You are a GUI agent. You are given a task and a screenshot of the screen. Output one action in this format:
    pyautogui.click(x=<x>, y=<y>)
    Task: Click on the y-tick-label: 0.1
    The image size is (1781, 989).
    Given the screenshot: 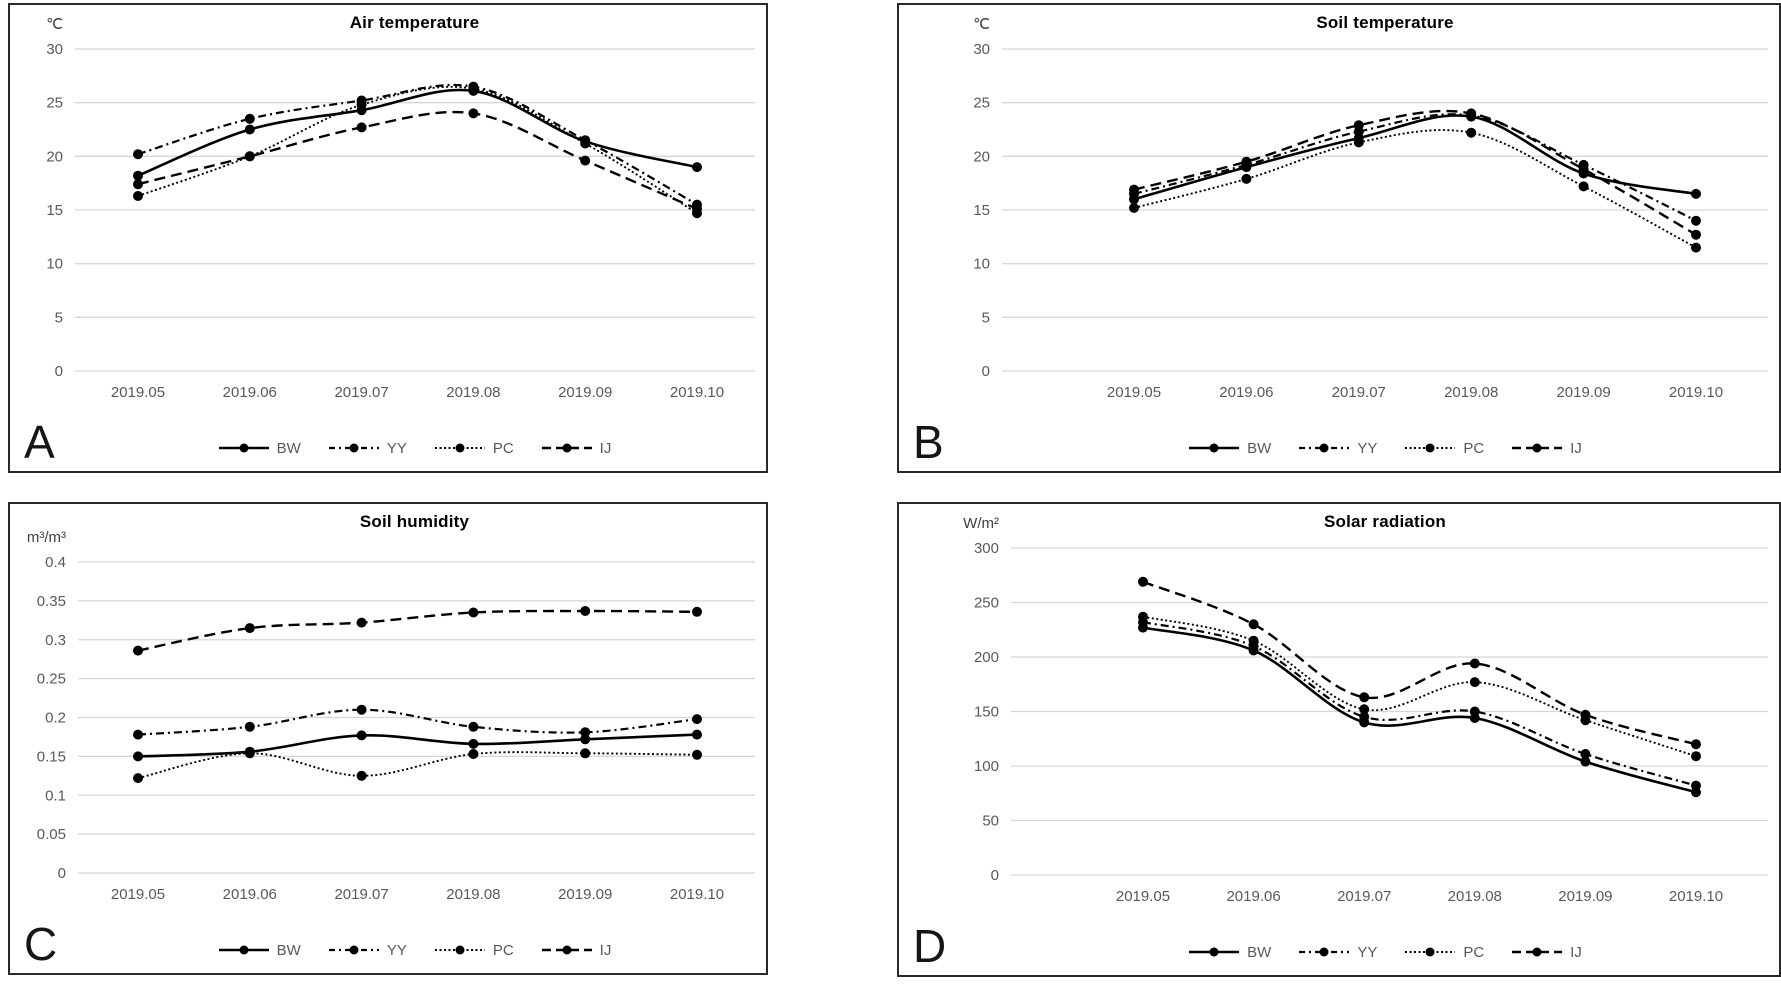 What is the action you would take?
    pyautogui.click(x=55, y=795)
    